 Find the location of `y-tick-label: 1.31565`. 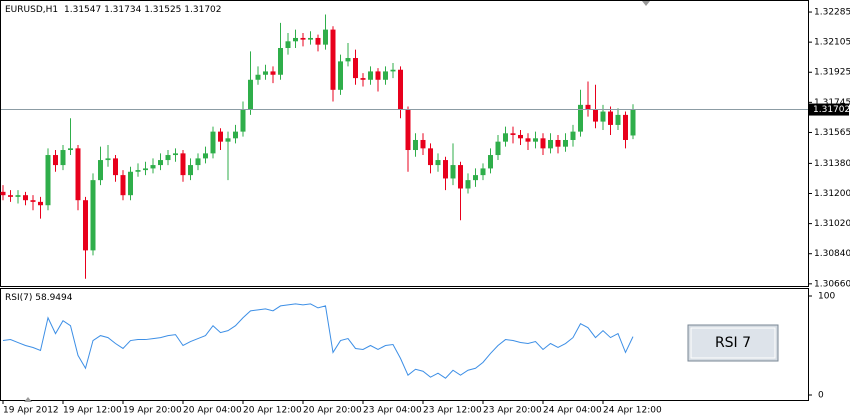

y-tick-label: 1.31565 is located at coordinates (832, 133).